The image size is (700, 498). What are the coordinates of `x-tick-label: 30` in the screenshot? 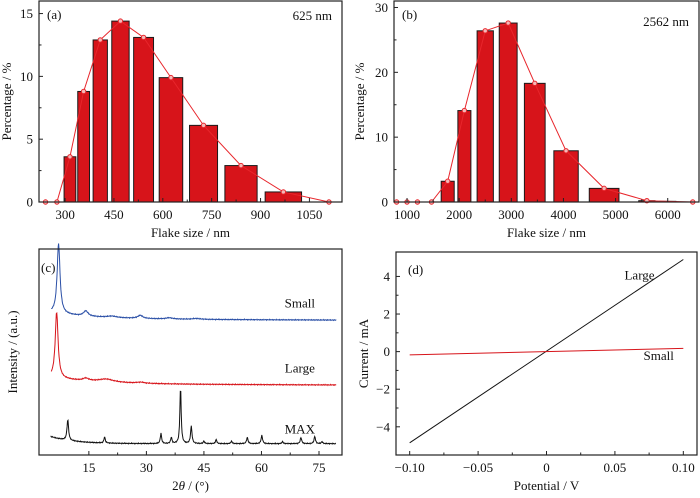 It's located at (146, 467).